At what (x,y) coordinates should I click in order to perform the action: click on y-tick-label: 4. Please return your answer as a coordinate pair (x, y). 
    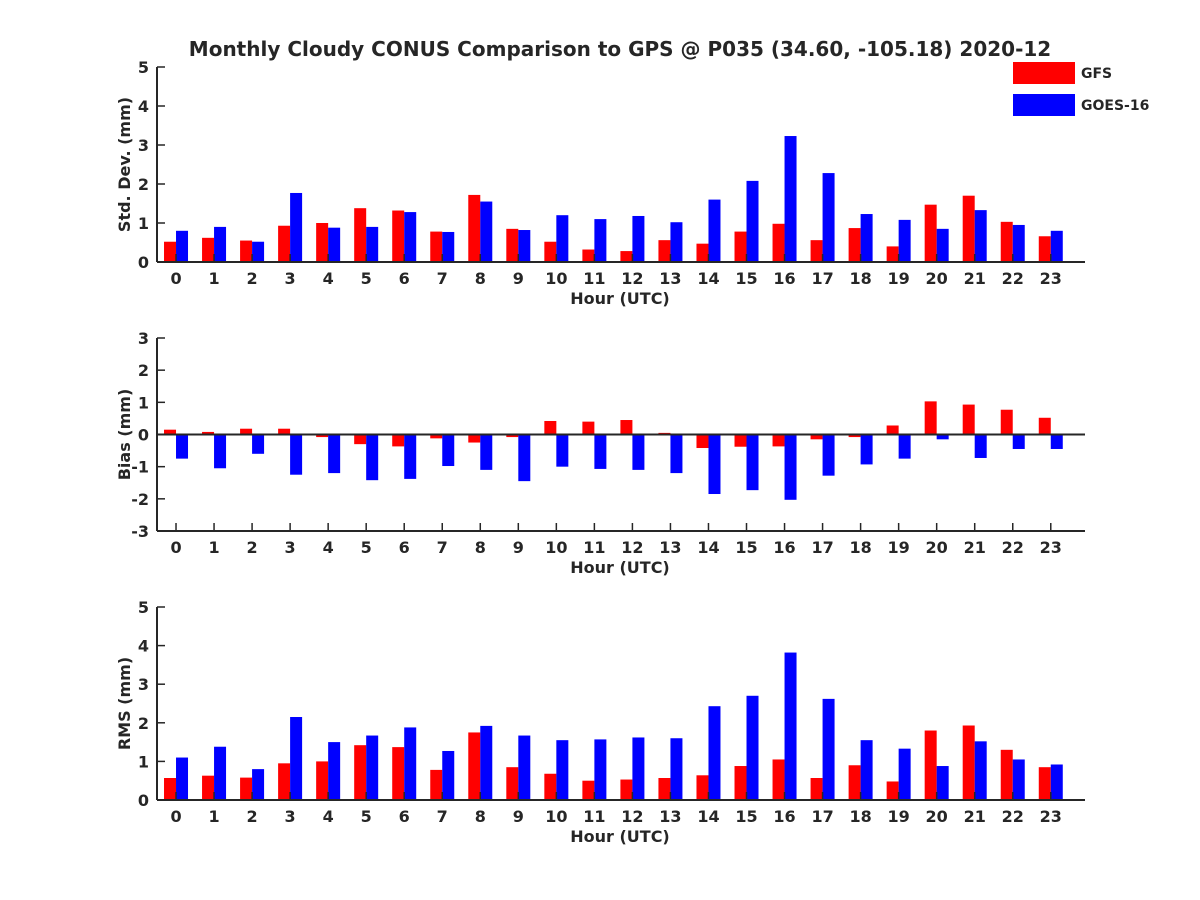
    Looking at the image, I should click on (143, 646).